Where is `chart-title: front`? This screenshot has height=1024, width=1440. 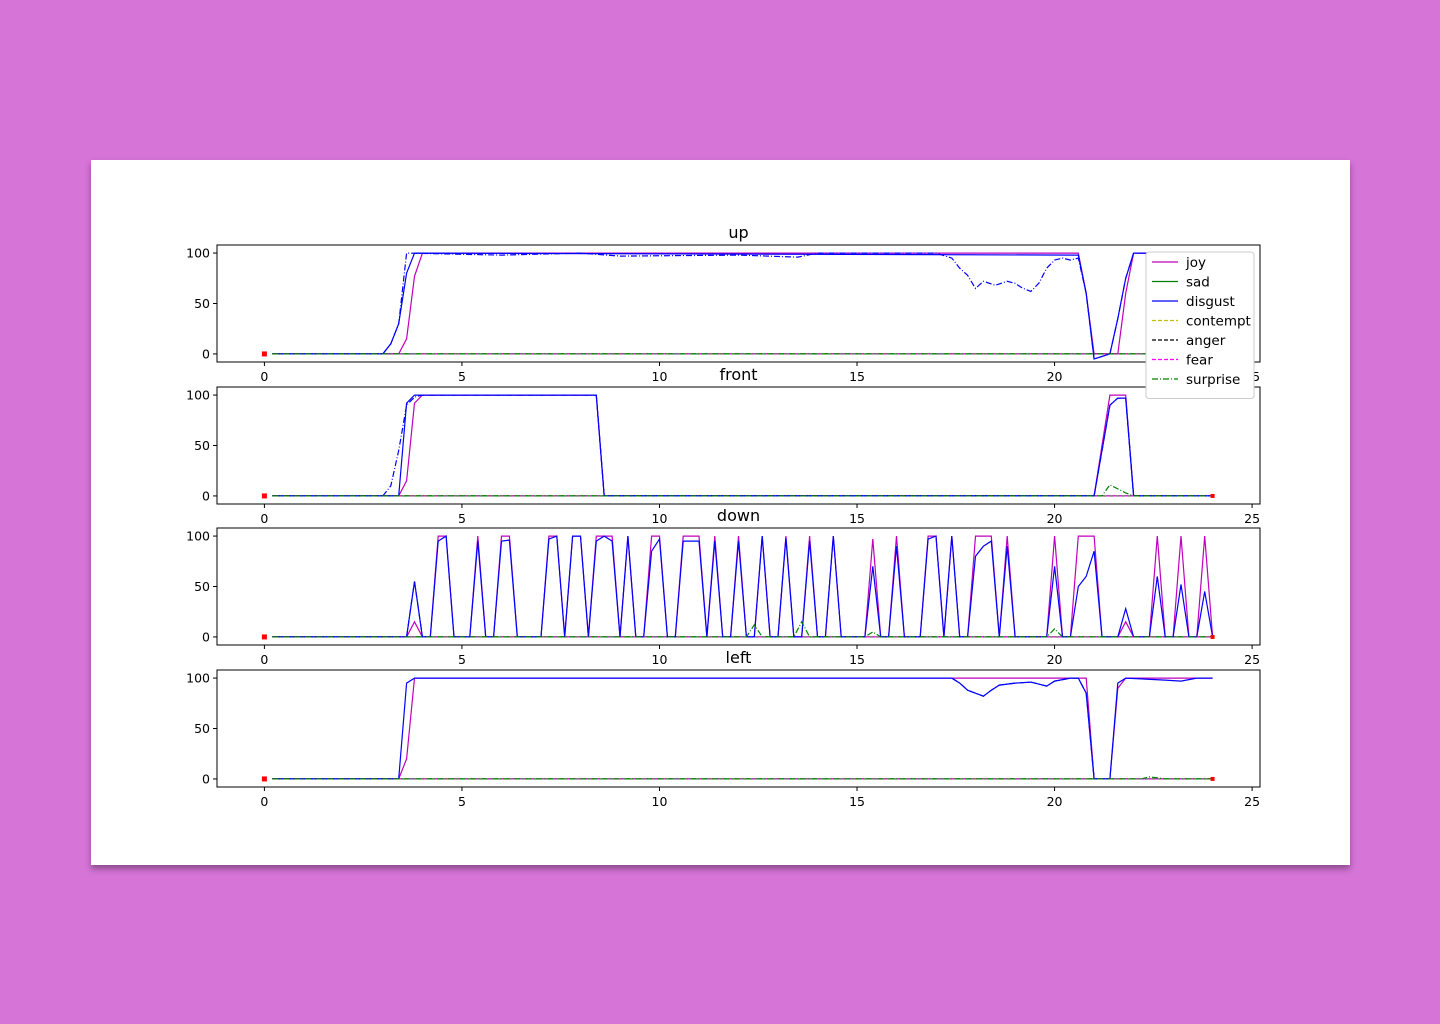
chart-title: front is located at coordinates (738, 374).